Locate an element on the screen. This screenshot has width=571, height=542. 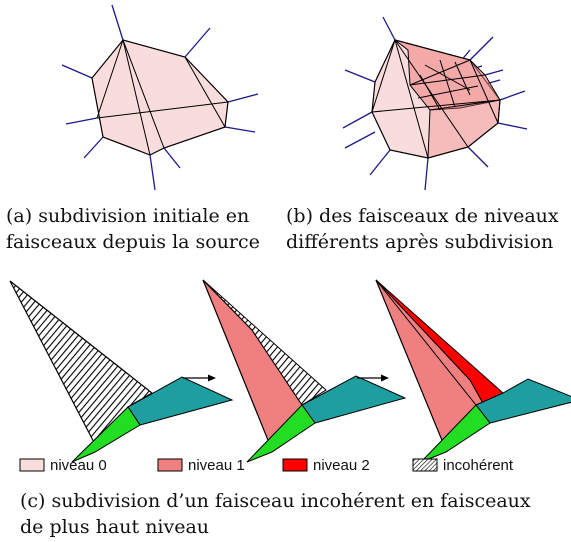
panel-a-rays is located at coordinates (160, 97).